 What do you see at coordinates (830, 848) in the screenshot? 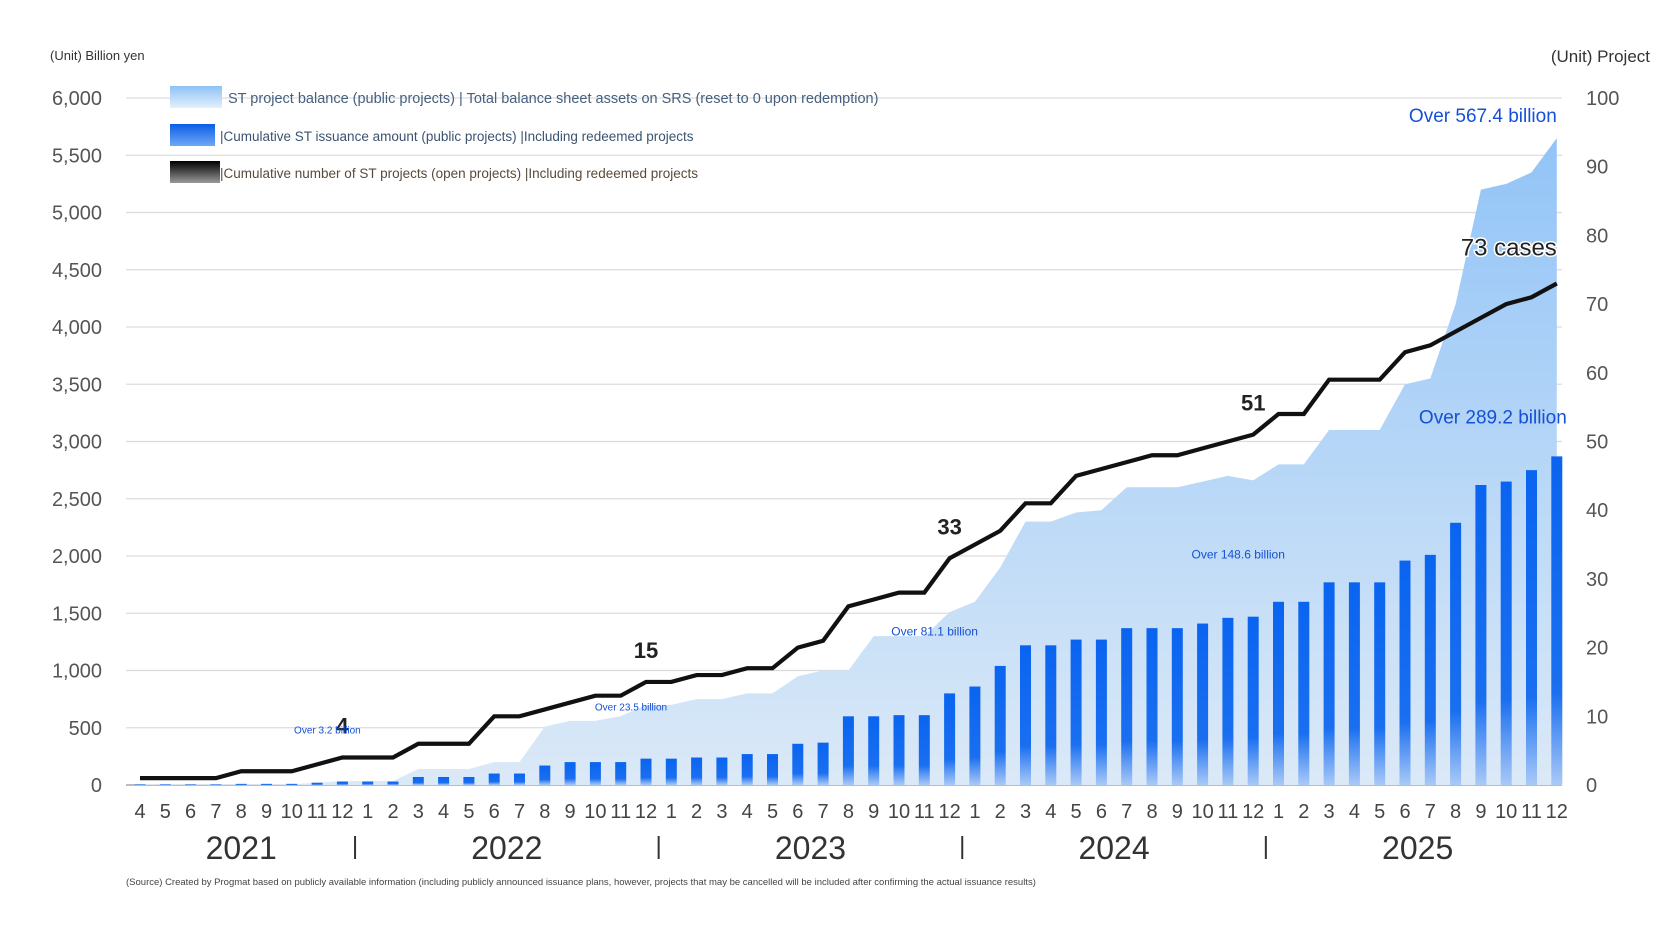
I see `x-axis-year-labels: 2021 2022 2023 2024 2025` at bounding box center [830, 848].